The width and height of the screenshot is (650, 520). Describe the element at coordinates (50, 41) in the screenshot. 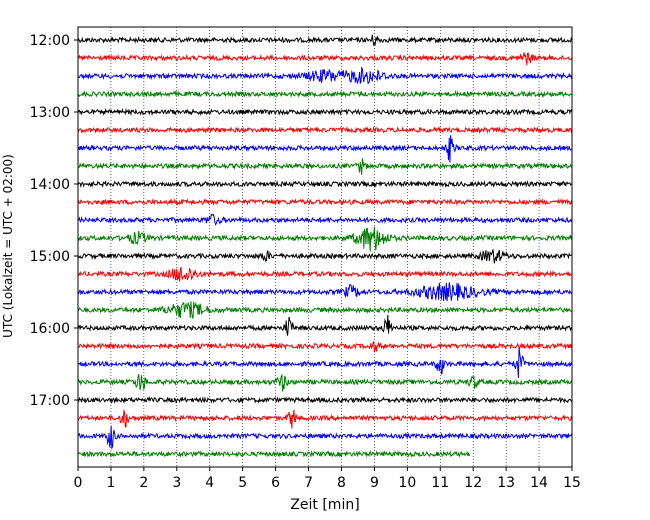

I see `y-tick-label: 12:00` at that location.